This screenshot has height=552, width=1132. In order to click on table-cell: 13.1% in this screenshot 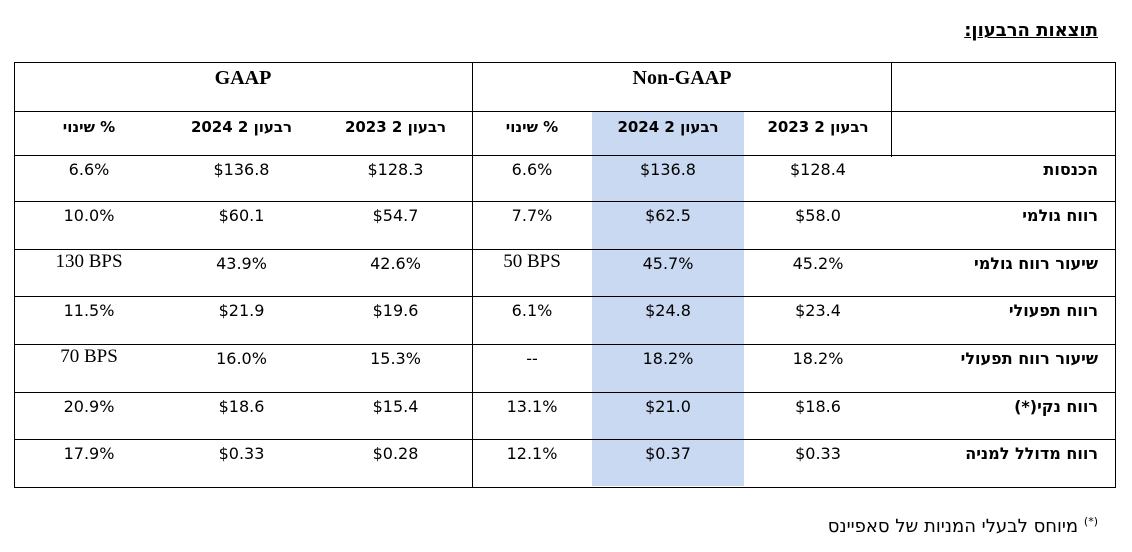, I will do `click(532, 406)`.